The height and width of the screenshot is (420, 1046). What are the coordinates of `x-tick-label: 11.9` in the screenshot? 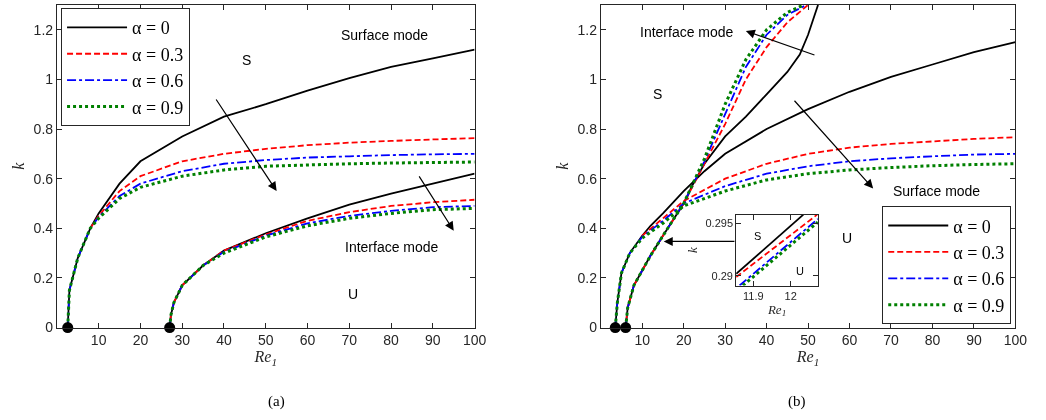 It's located at (753, 295).